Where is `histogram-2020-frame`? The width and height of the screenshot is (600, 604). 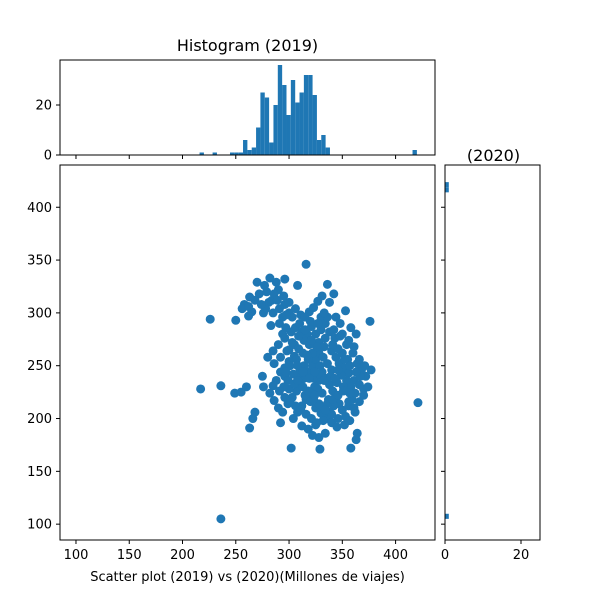 histogram-2020-frame is located at coordinates (492, 352).